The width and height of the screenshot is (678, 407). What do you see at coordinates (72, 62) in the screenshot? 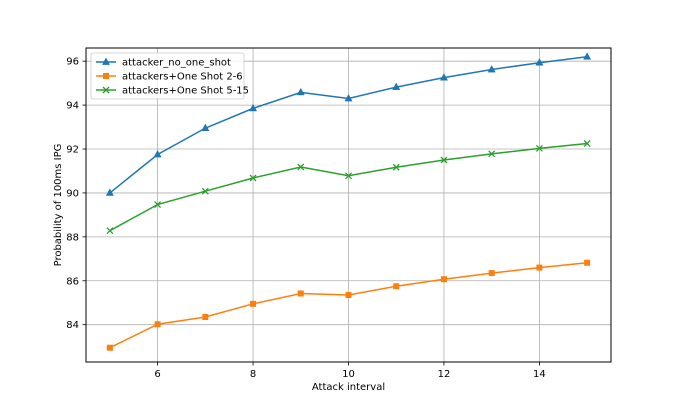
I see `y-tick-label: 96` at bounding box center [72, 62].